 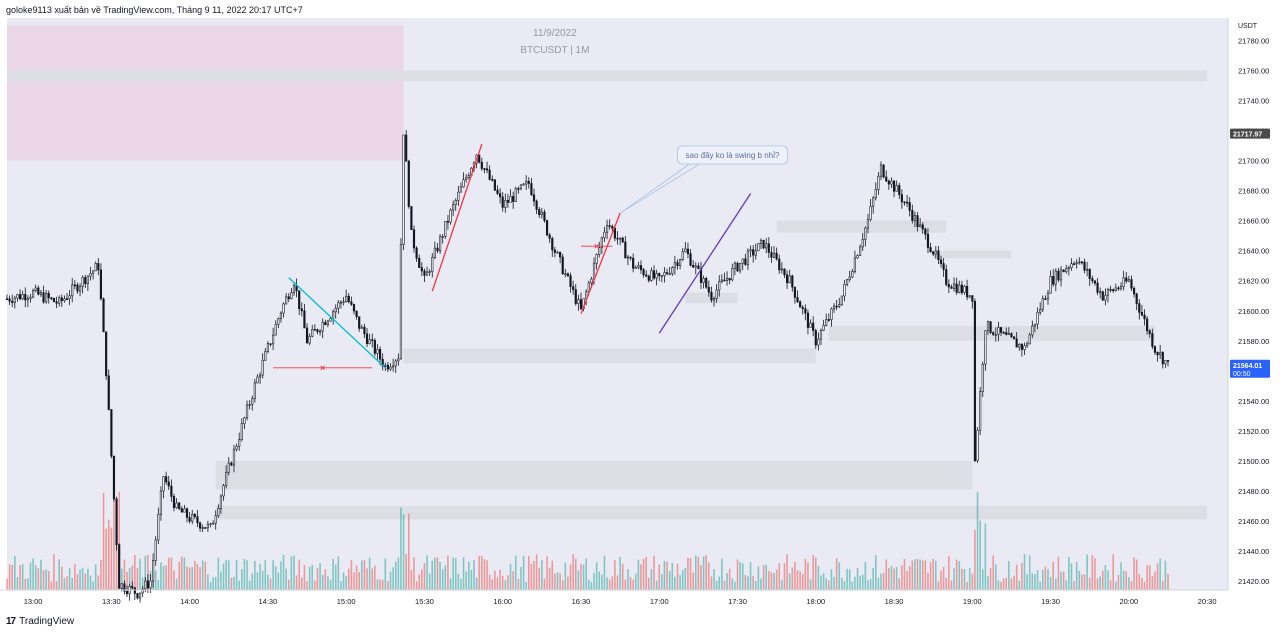 What do you see at coordinates (323, 368) in the screenshot?
I see `swing-cross-icon` at bounding box center [323, 368].